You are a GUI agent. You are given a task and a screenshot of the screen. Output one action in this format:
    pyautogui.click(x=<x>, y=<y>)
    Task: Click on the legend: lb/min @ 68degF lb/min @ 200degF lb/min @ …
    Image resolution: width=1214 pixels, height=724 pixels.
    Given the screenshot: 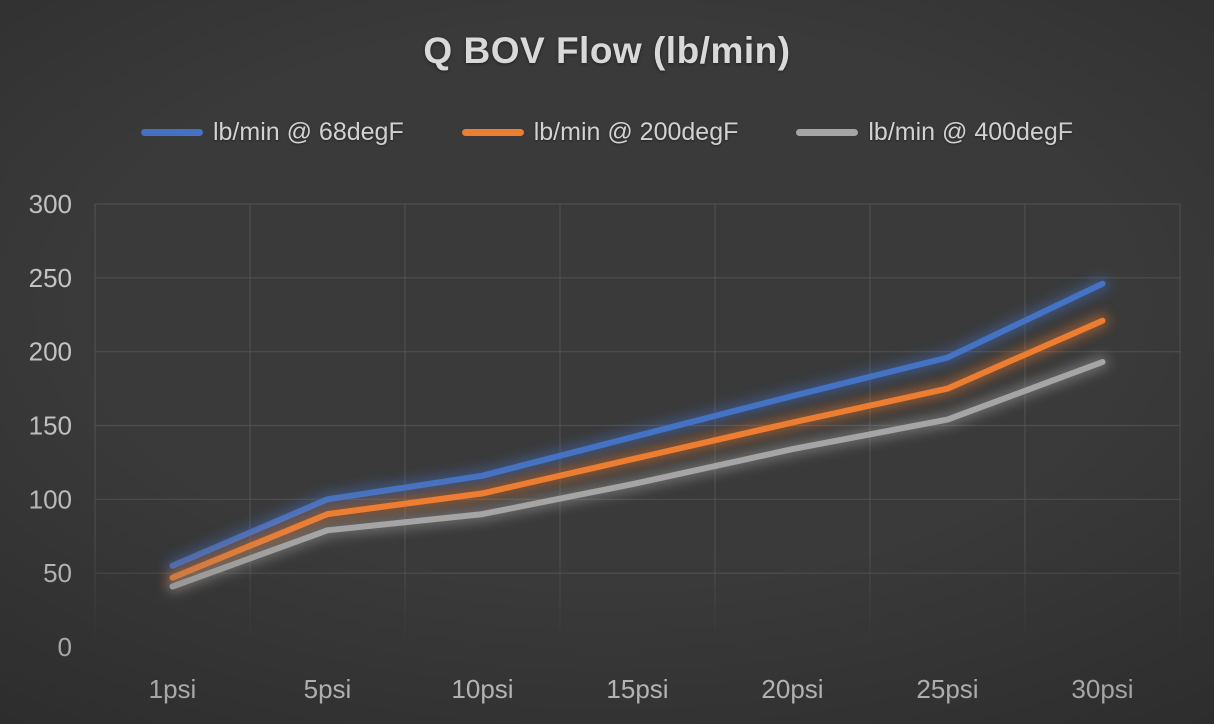 What is the action you would take?
    pyautogui.click(x=607, y=132)
    